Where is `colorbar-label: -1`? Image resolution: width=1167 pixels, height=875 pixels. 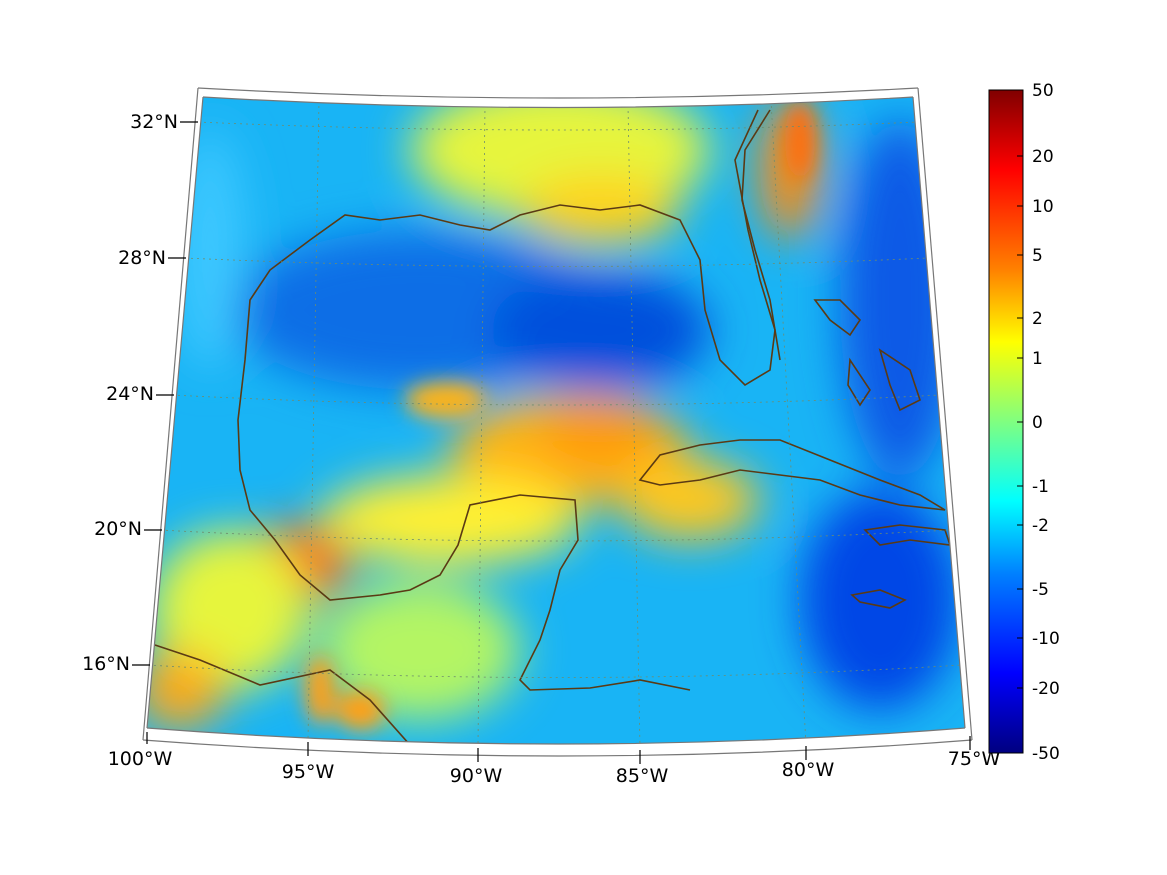
colorbar-label: -1 is located at coordinates (1040, 487).